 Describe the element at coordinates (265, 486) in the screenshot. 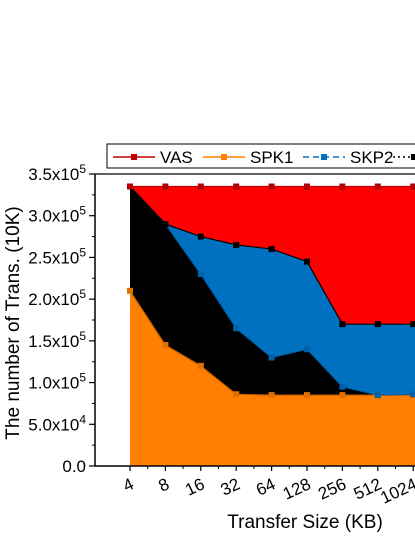

I see `x-tick-label: 64` at that location.